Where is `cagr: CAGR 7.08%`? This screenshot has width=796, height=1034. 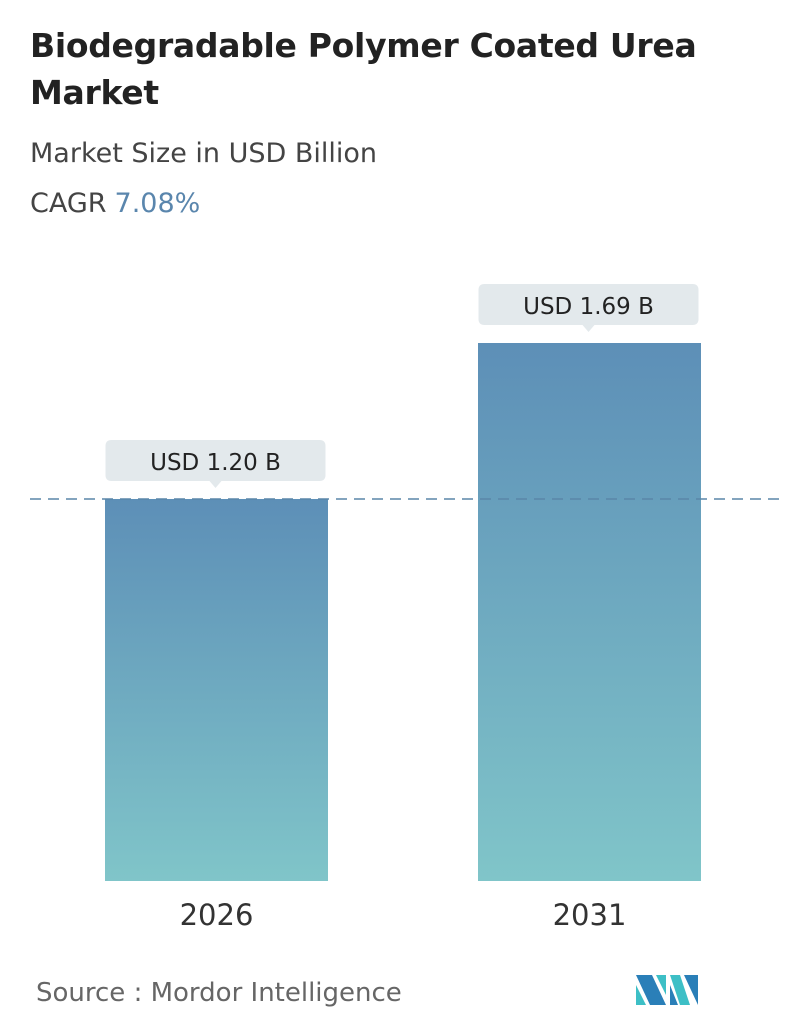 cagr: CAGR 7.08% is located at coordinates (115, 203).